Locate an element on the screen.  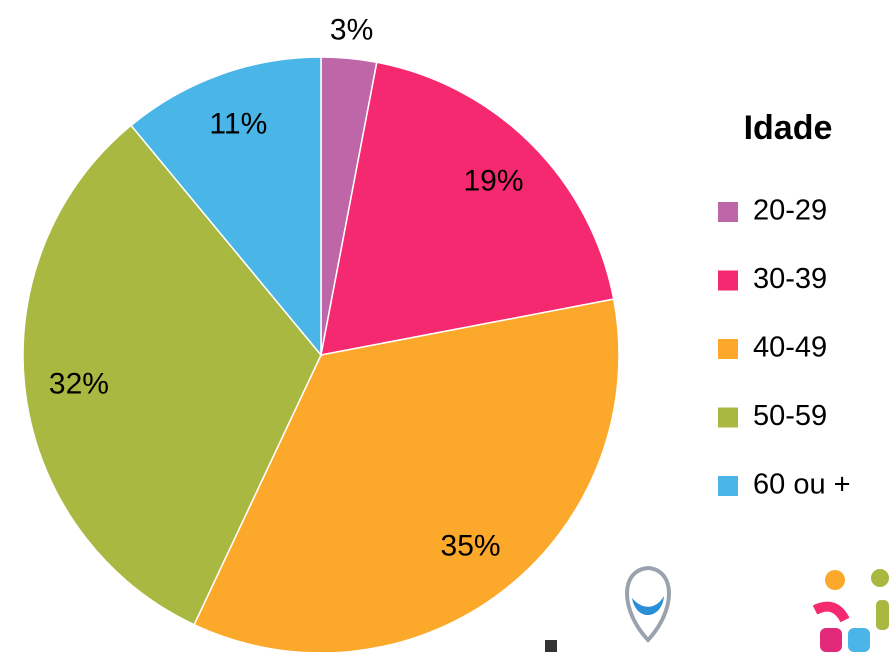
pie-slice is located at coordinates (225, 207).